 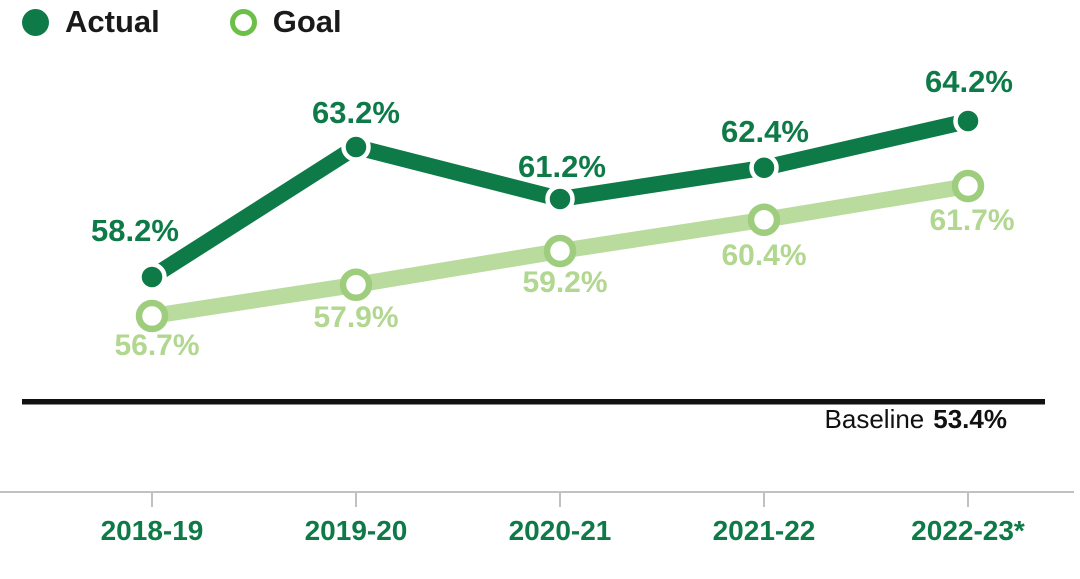 I want to click on legend-label-goal: Goal, so click(x=307, y=21).